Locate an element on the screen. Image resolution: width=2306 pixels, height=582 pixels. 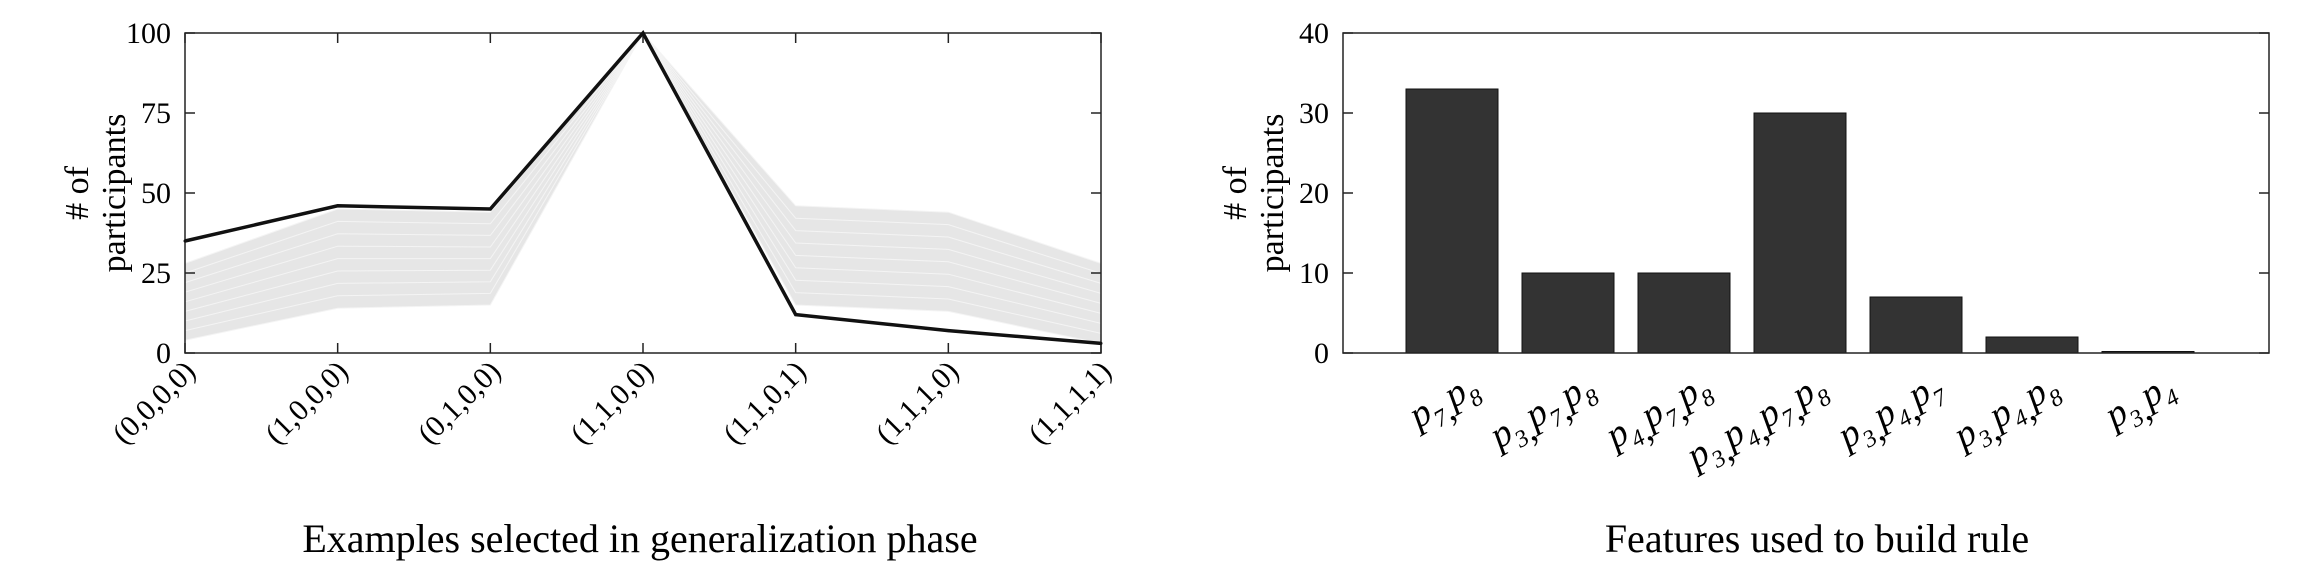
y-tick-label: 25 is located at coordinates (156, 273).